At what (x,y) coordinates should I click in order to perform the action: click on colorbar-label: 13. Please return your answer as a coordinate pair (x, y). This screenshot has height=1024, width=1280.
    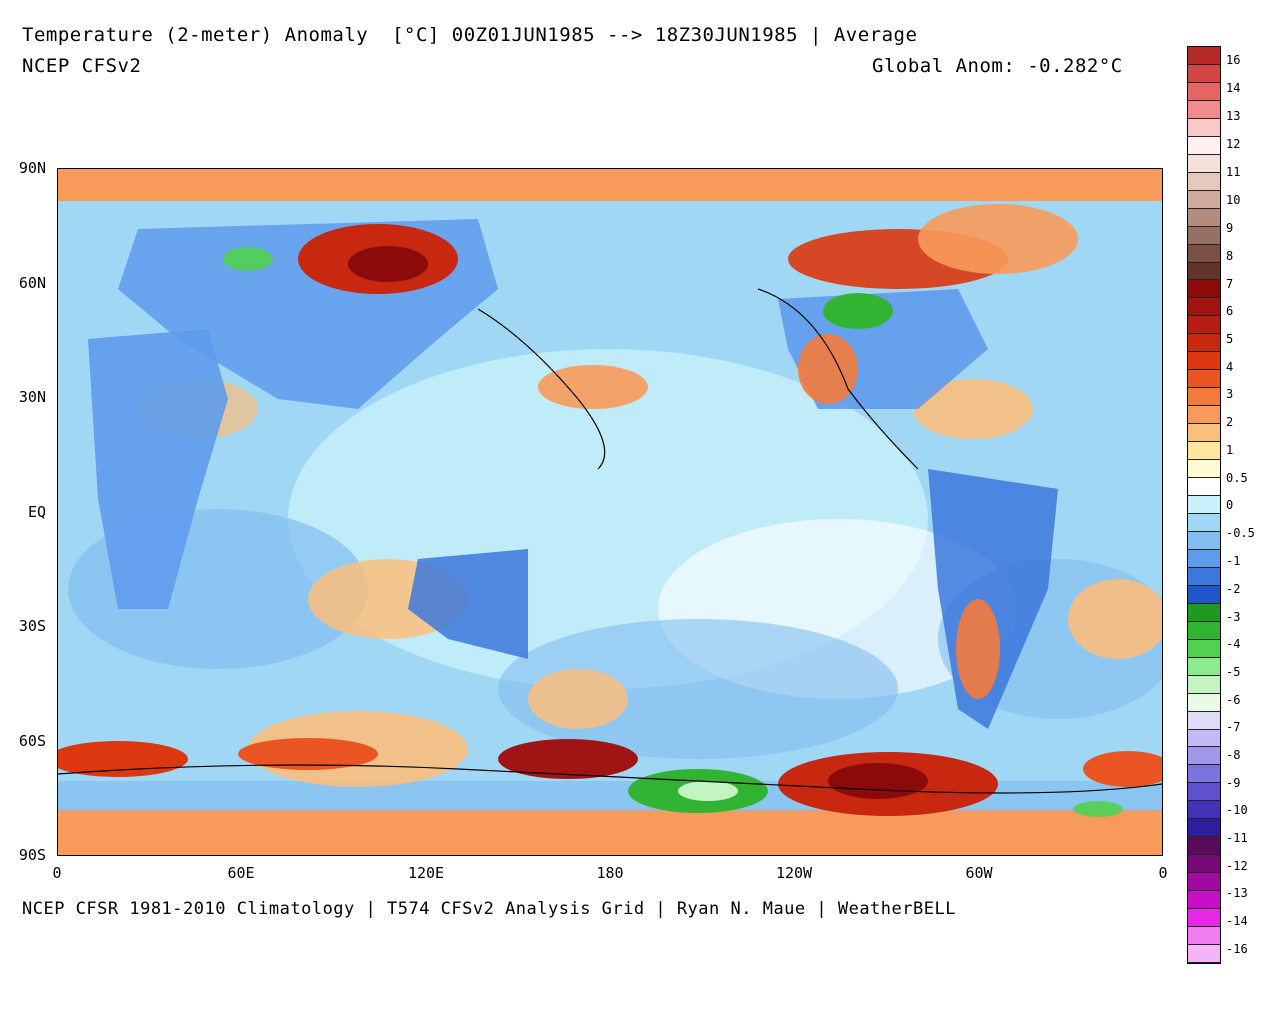
    Looking at the image, I should click on (1233, 116).